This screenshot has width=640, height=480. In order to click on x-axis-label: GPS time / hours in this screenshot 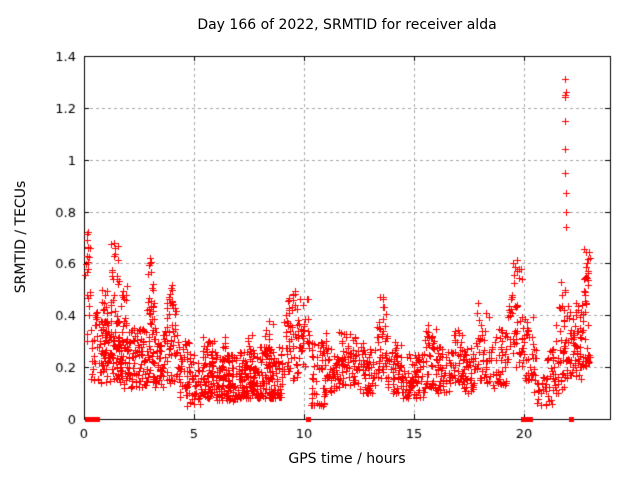, I will do `click(347, 459)`.